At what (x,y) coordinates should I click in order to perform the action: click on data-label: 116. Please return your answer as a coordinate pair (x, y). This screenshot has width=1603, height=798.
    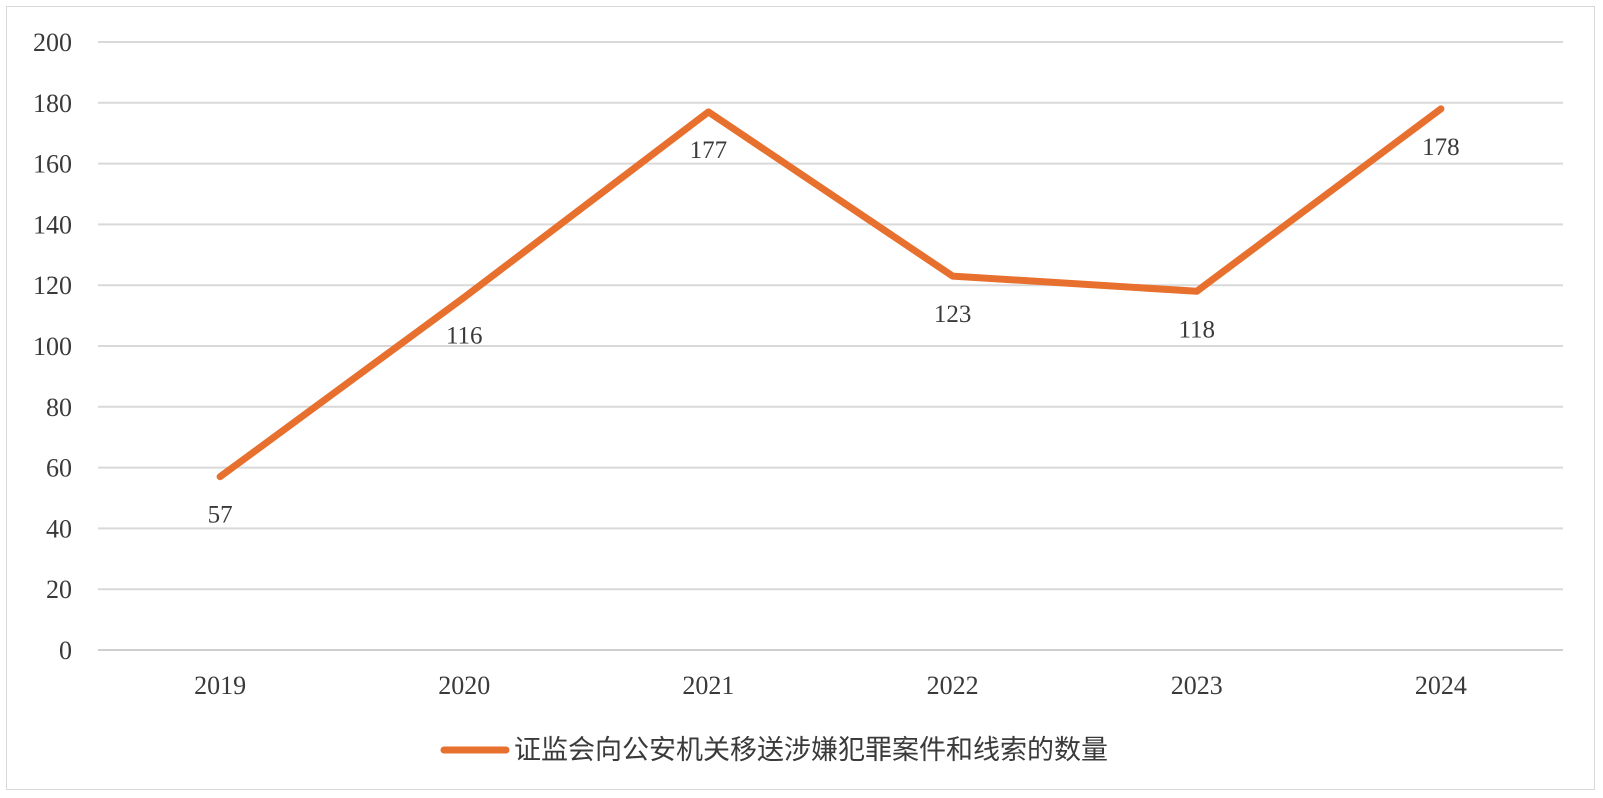
    Looking at the image, I should click on (464, 335).